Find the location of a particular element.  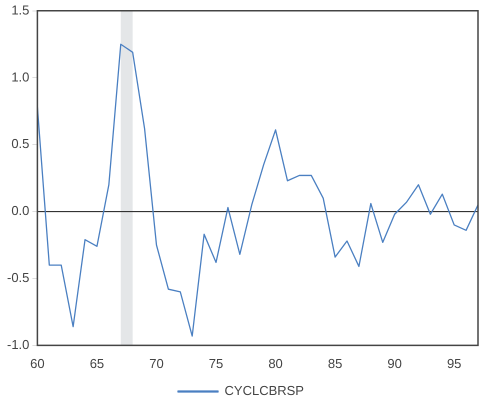

legend-label: CYCLCBRSP is located at coordinates (264, 390).